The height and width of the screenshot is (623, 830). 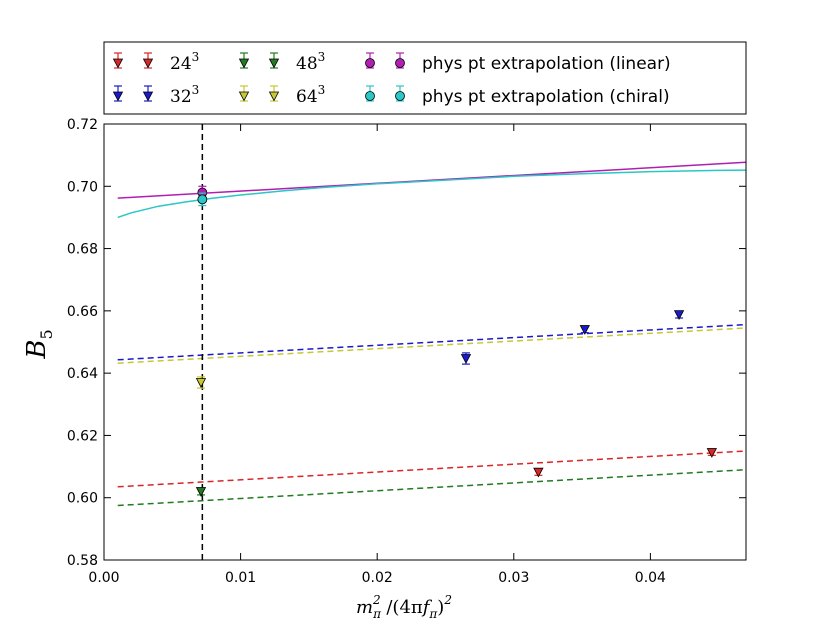 What do you see at coordinates (310, 95) in the screenshot?
I see `legend-entry-3-label: 643` at bounding box center [310, 95].